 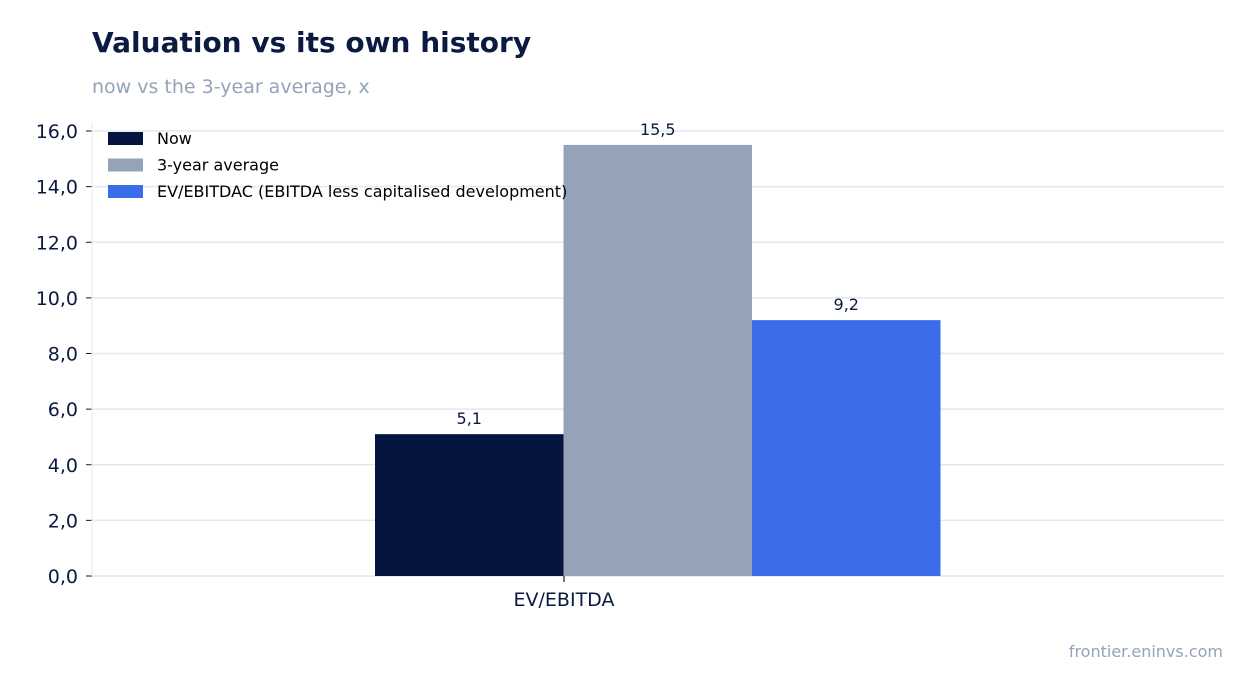 I want to click on y-tick-label: 4,0, so click(x=63, y=466).